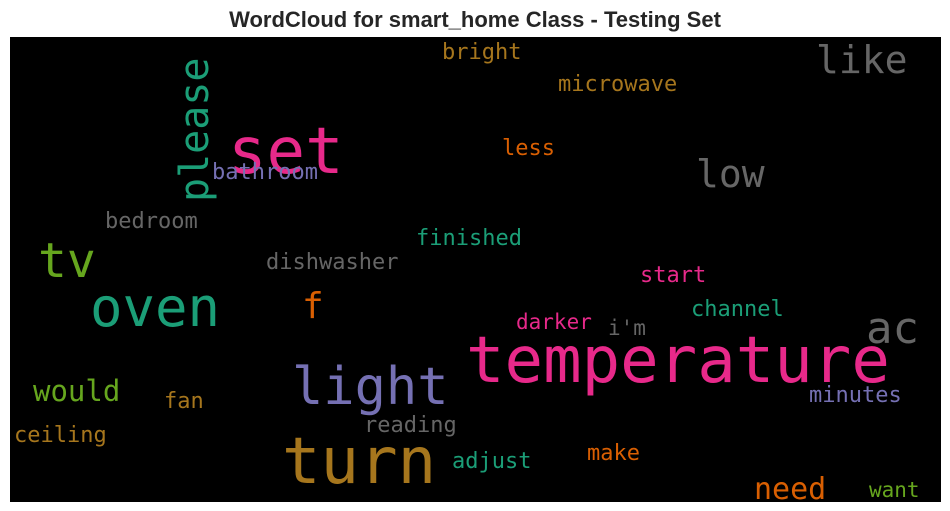 The height and width of the screenshot is (511, 950). I want to click on word-dishwasher: dishwasher, so click(332, 262).